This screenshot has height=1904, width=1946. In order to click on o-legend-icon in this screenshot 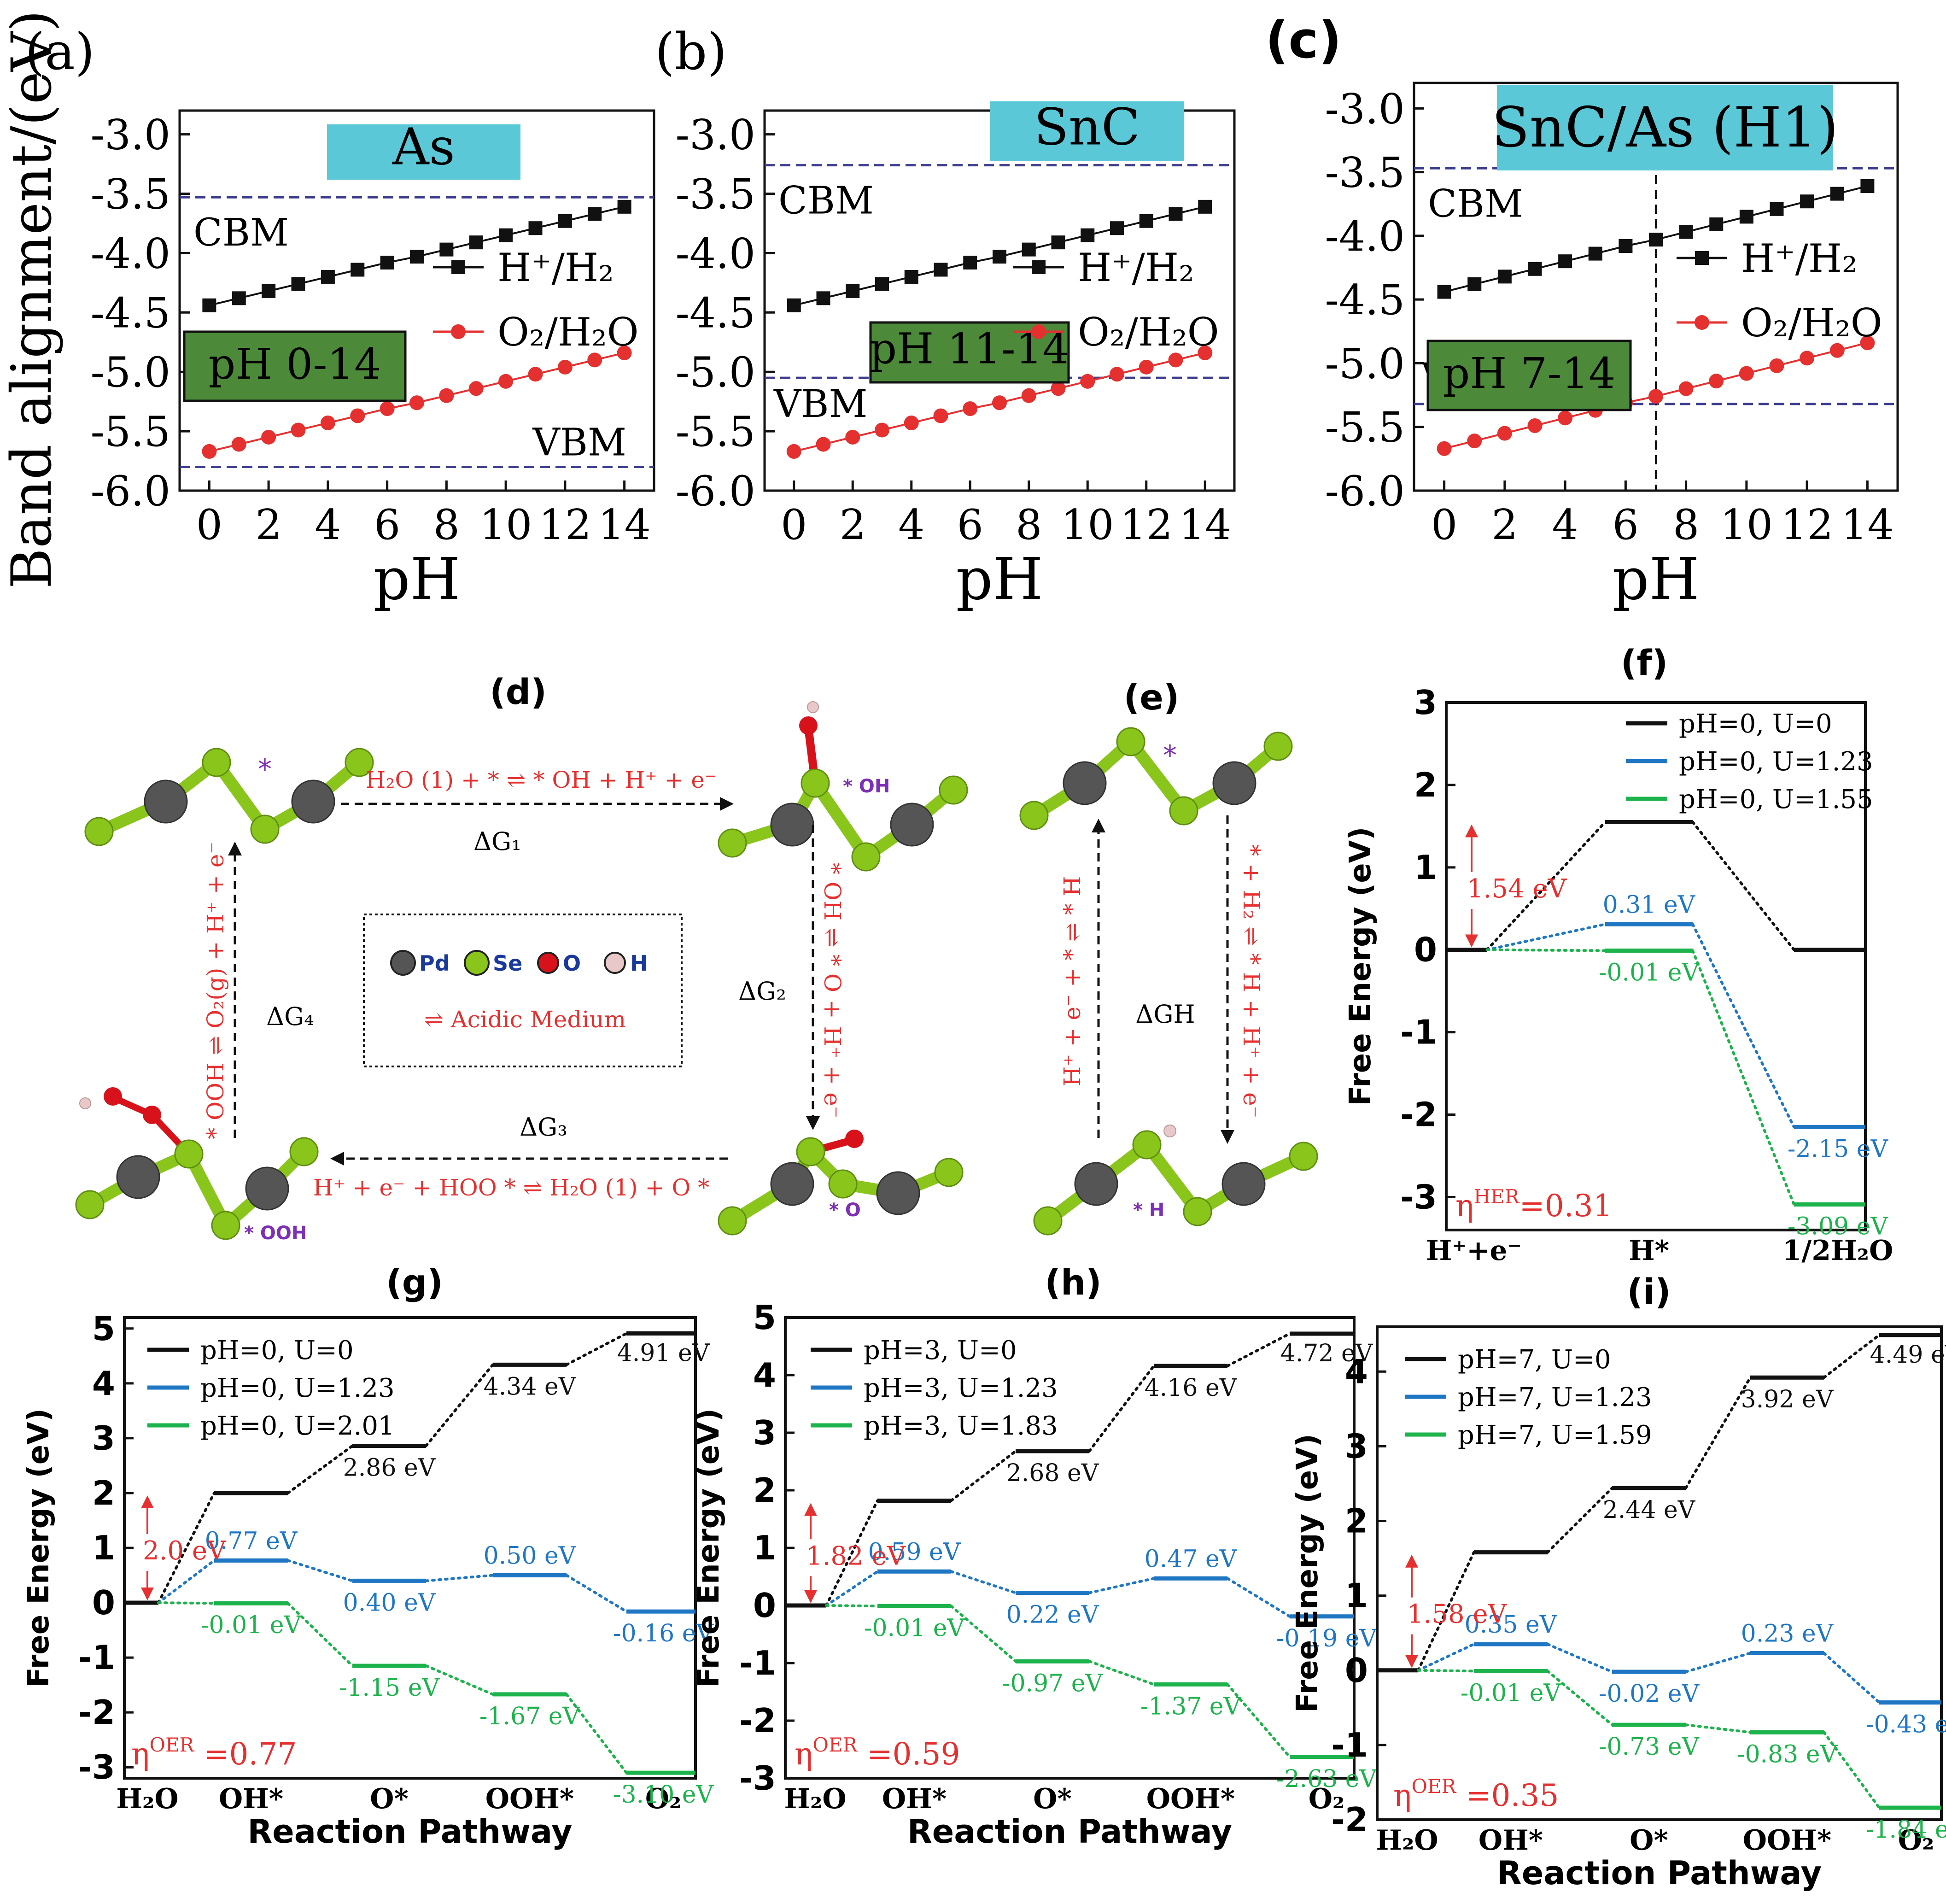, I will do `click(548, 963)`.